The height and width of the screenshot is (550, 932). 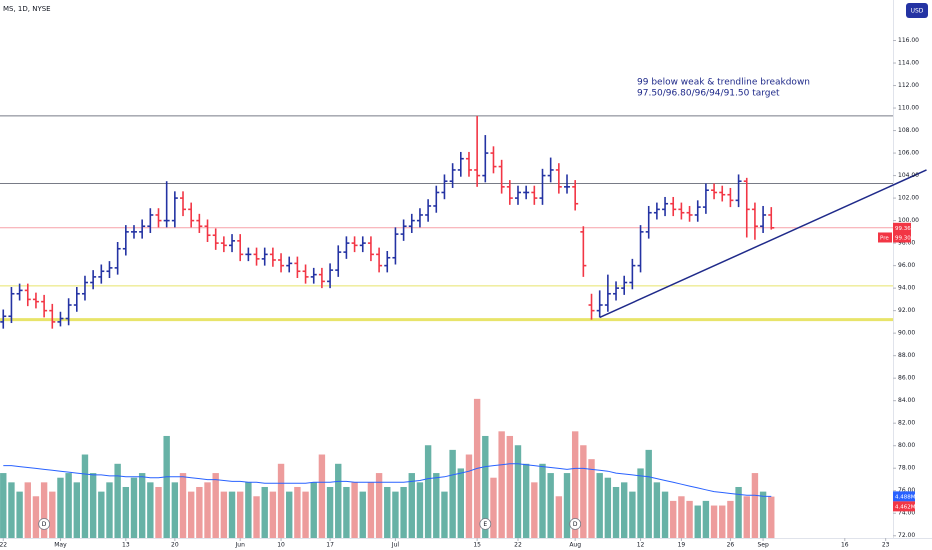 What do you see at coordinates (908, 153) in the screenshot?
I see `y-tick-label: 106.00` at bounding box center [908, 153].